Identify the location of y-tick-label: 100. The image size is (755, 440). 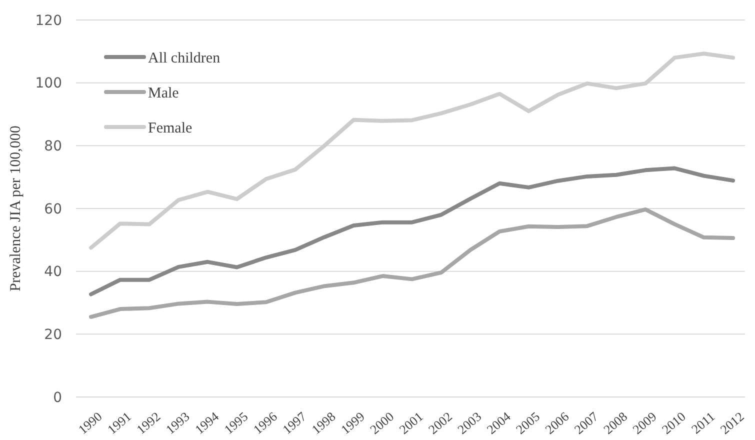
(48, 84).